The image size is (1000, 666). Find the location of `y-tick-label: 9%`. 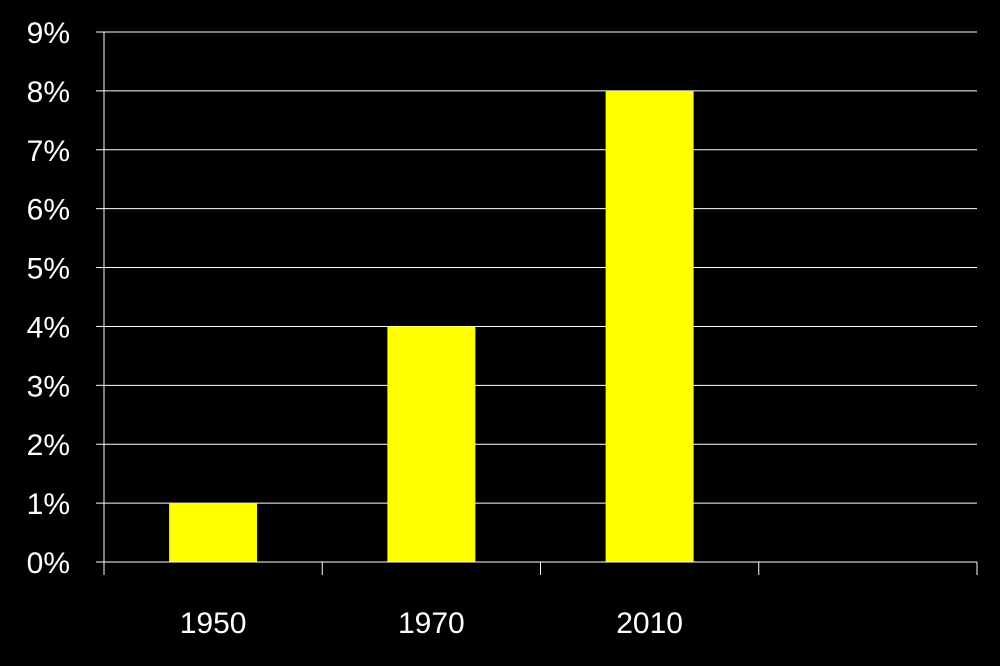

y-tick-label: 9% is located at coordinates (48, 33).